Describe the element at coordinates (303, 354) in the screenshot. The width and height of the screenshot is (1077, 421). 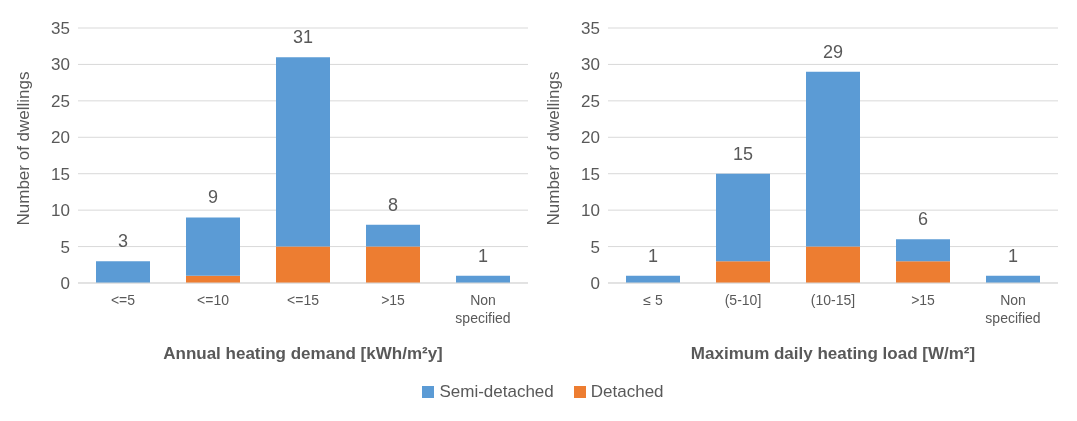
I see `x-axis-title: Annual heating demand [kWh/m²y]` at that location.